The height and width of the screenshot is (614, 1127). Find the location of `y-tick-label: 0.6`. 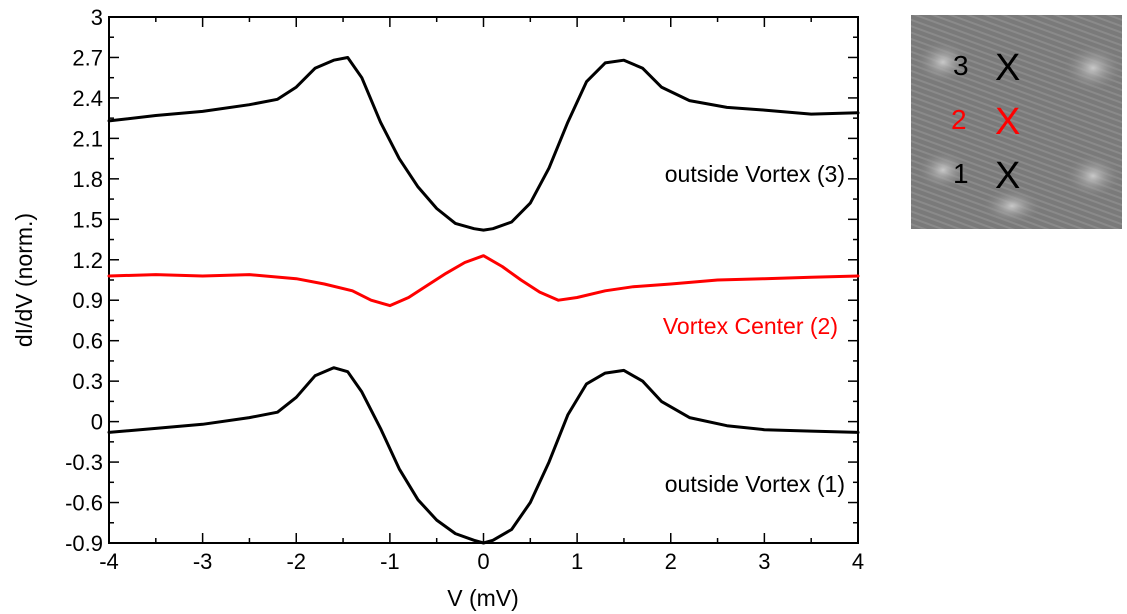

y-tick-label: 0.6 is located at coordinates (87, 341).